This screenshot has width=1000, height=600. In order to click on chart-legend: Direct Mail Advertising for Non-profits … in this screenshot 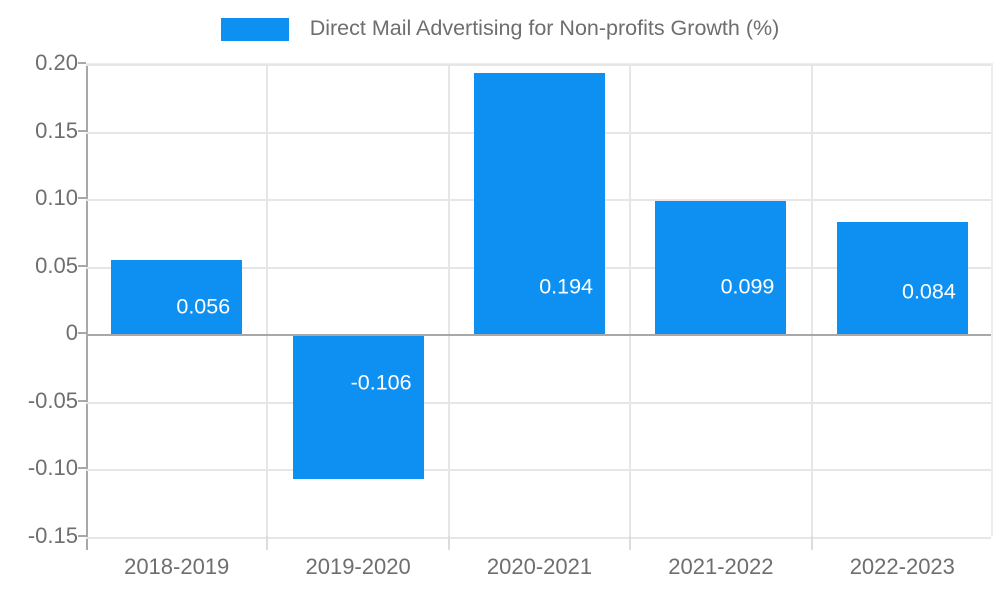, I will do `click(500, 29)`.